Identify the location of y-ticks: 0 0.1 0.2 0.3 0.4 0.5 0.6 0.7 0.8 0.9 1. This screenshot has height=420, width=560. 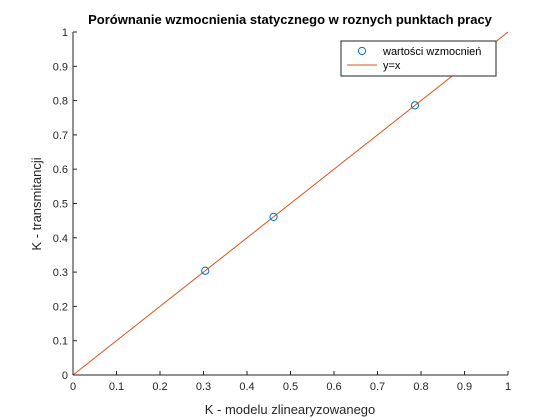
(65, 204).